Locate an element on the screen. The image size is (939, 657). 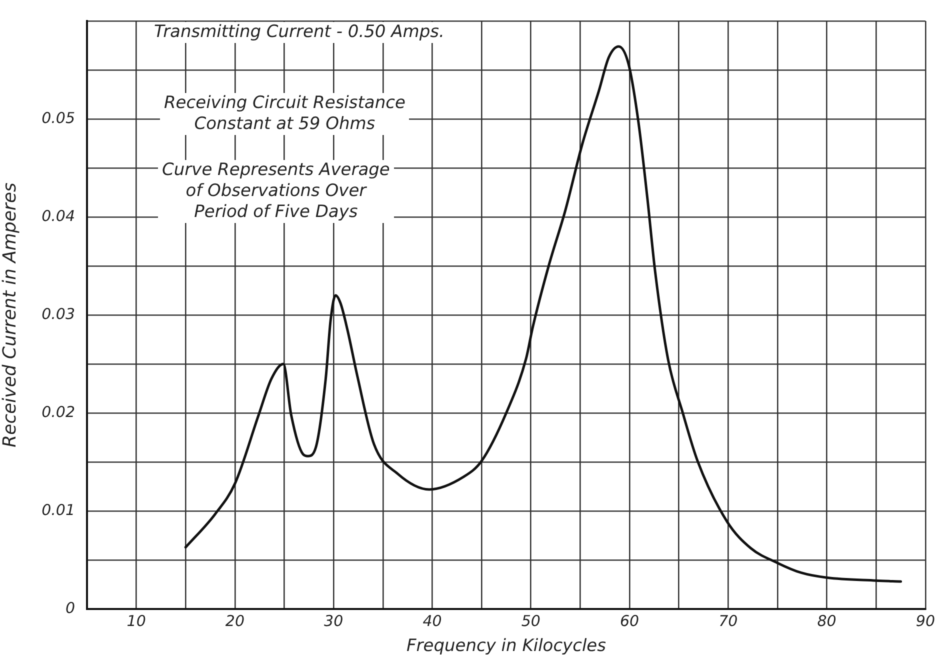
annotation: Curve Represents Average of Observations Over Period of Five Days is located at coordinates (276, 191).